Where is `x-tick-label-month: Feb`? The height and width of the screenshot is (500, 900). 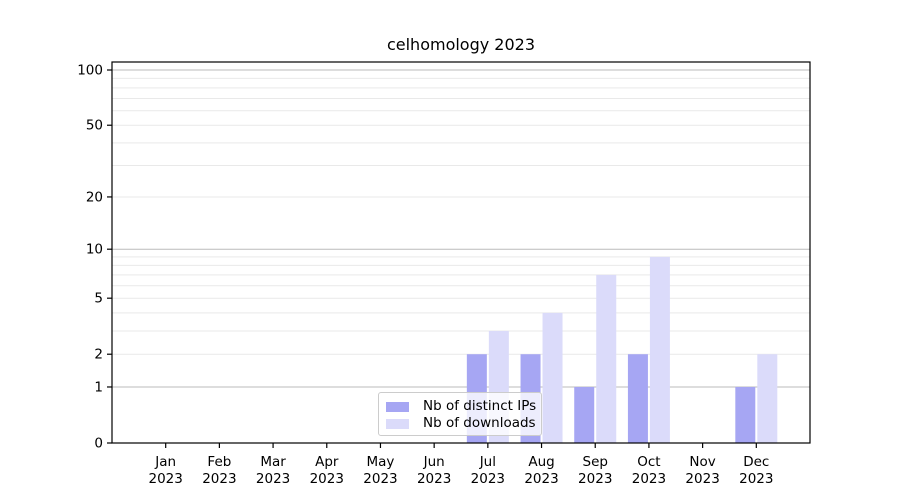 x-tick-label-month: Feb is located at coordinates (219, 462).